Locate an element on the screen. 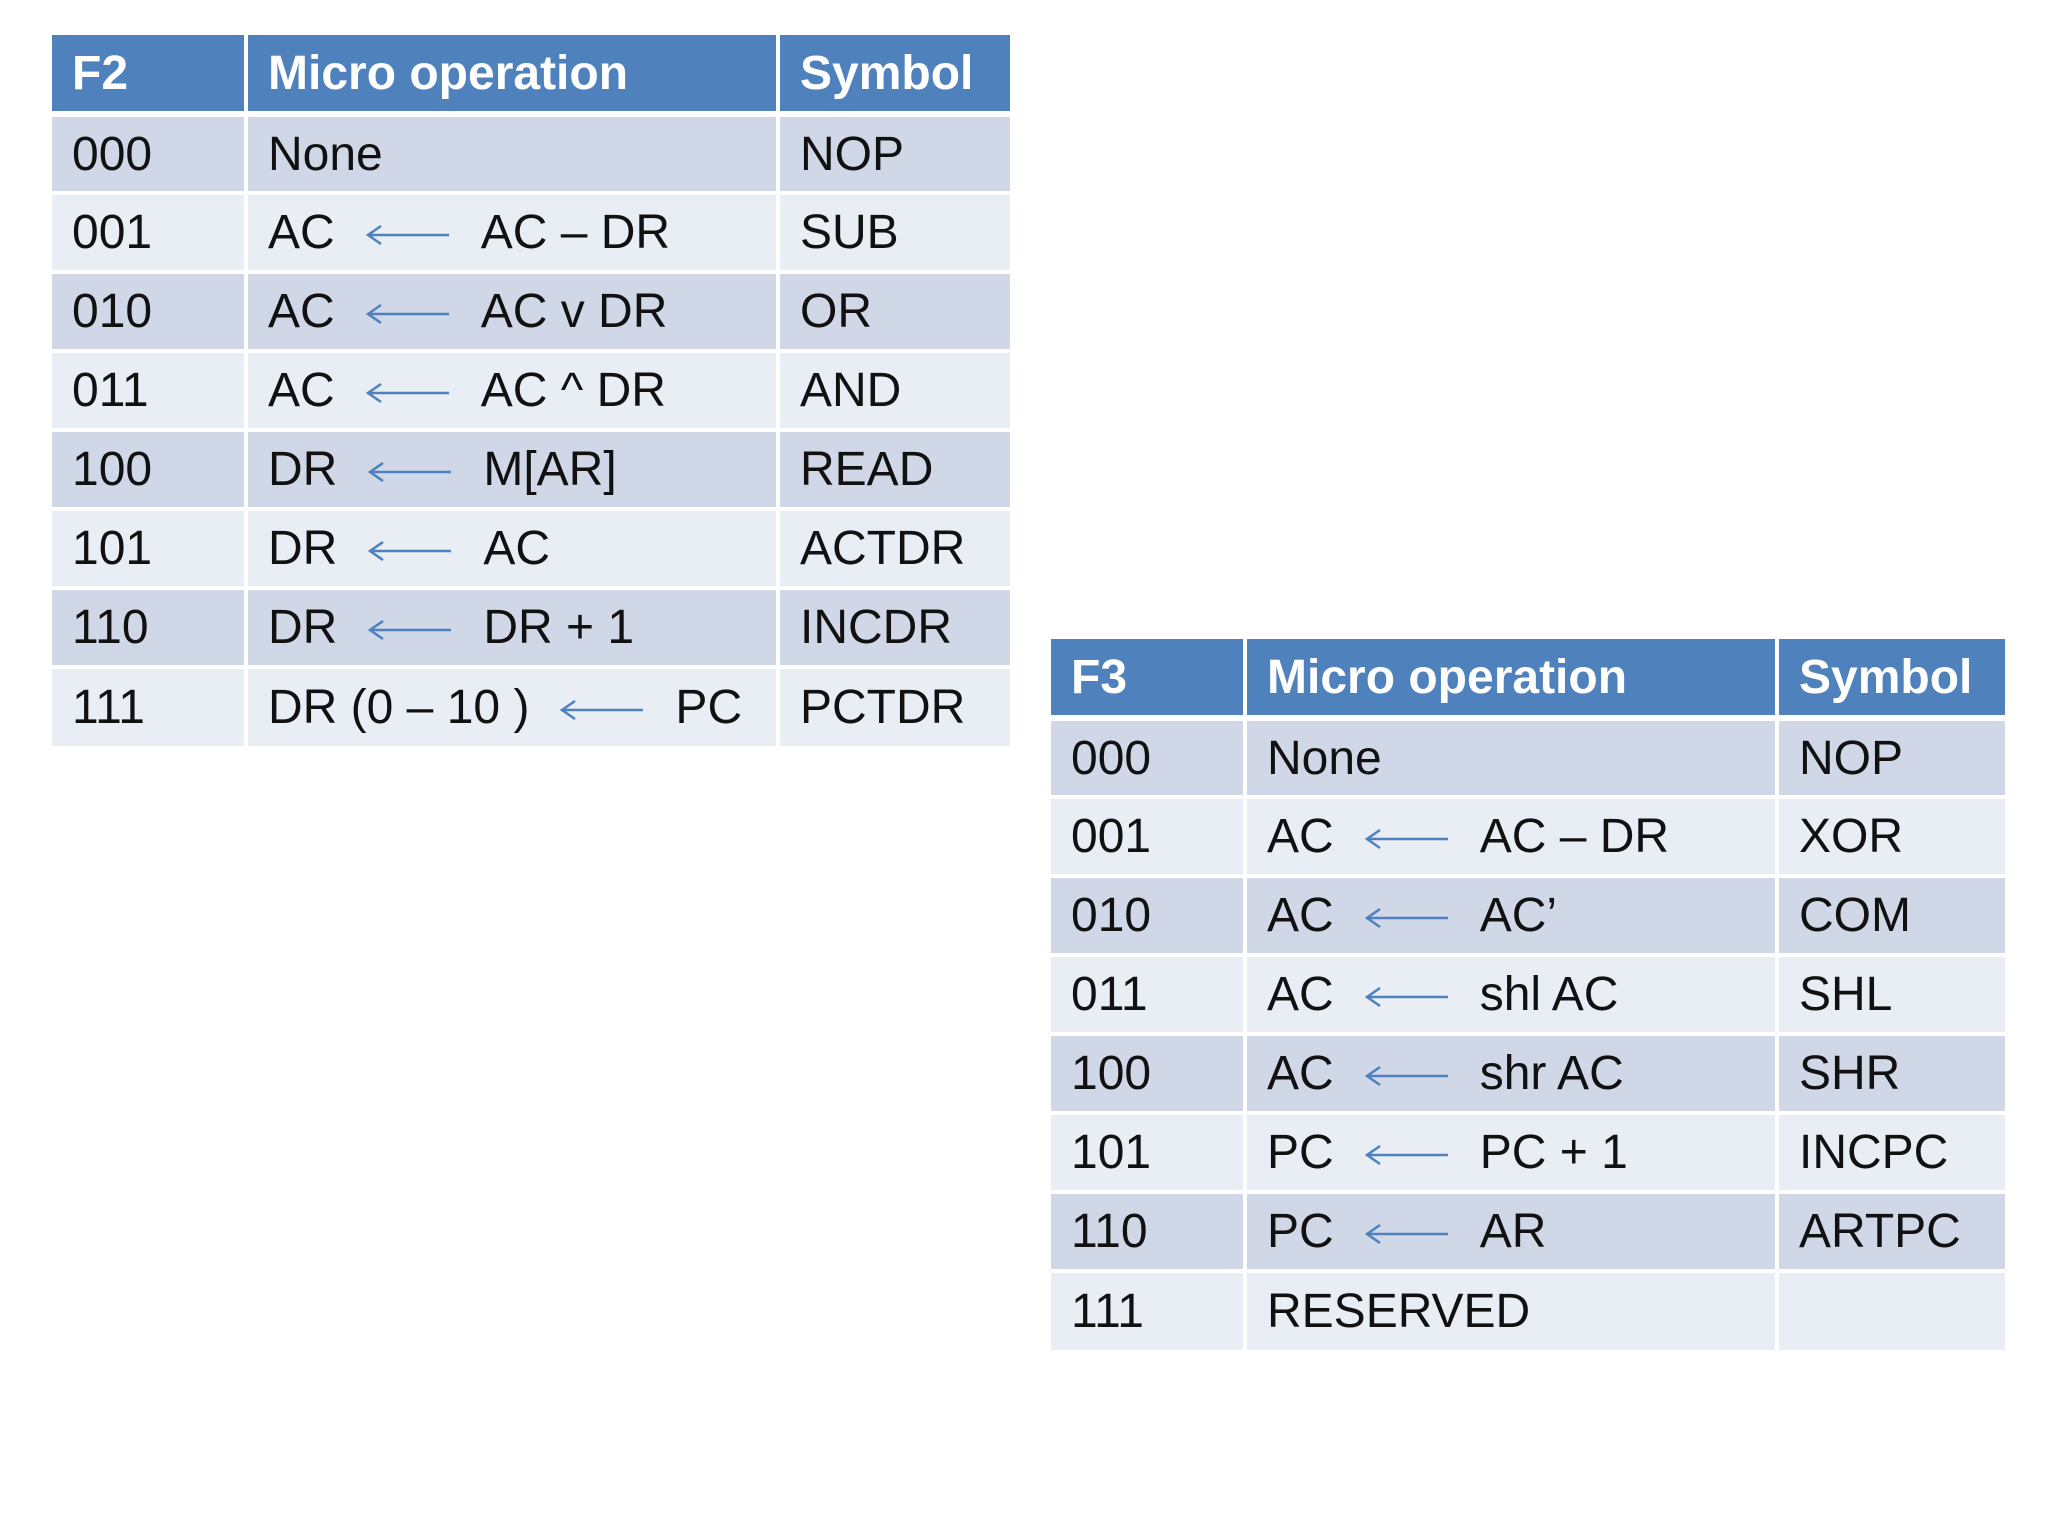 The width and height of the screenshot is (2048, 1536). operation-destination: DR (0 – 10 ) is located at coordinates (399, 707).